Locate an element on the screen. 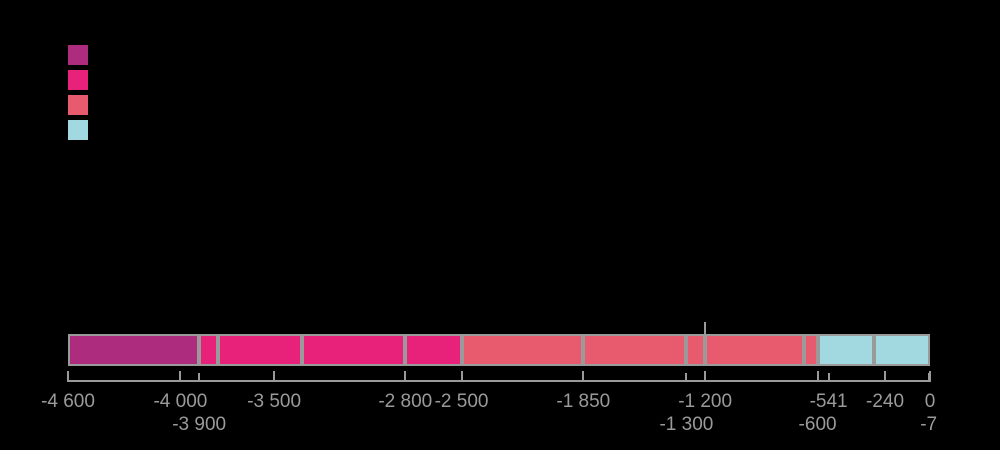 The height and width of the screenshot is (450, 1000). x-axis is located at coordinates (499, 381).